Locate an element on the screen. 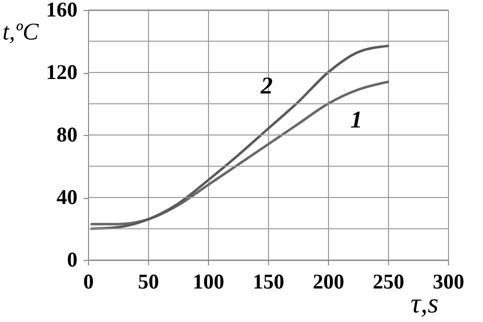 The width and height of the screenshot is (483, 322). y-tick-label: 80 is located at coordinates (67, 134).